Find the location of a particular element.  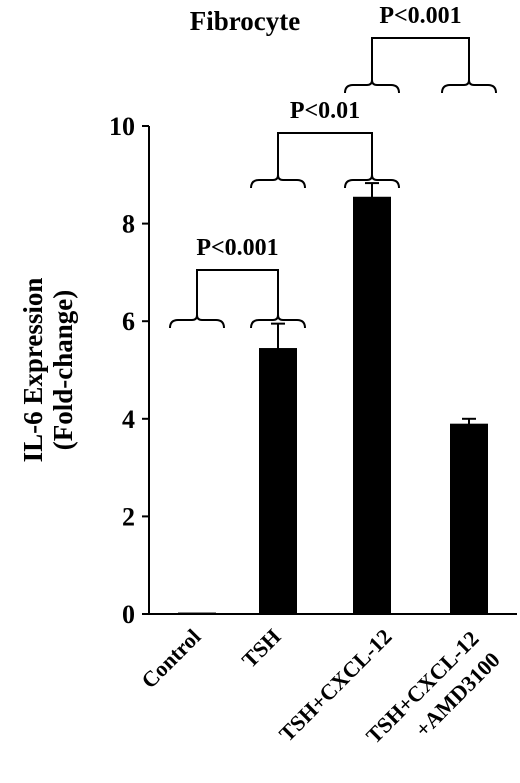

x-tick-label-line1: Control is located at coordinates (170, 658).